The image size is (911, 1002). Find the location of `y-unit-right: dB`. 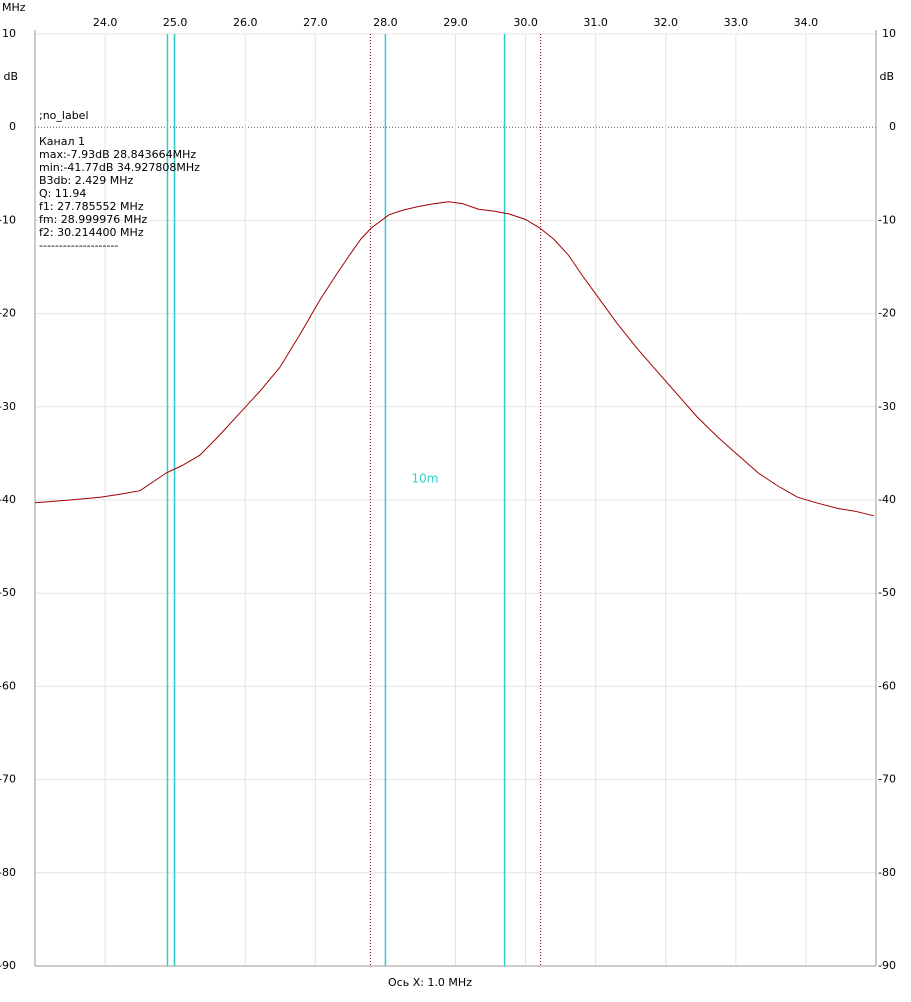

y-unit-right: dB is located at coordinates (886, 76).